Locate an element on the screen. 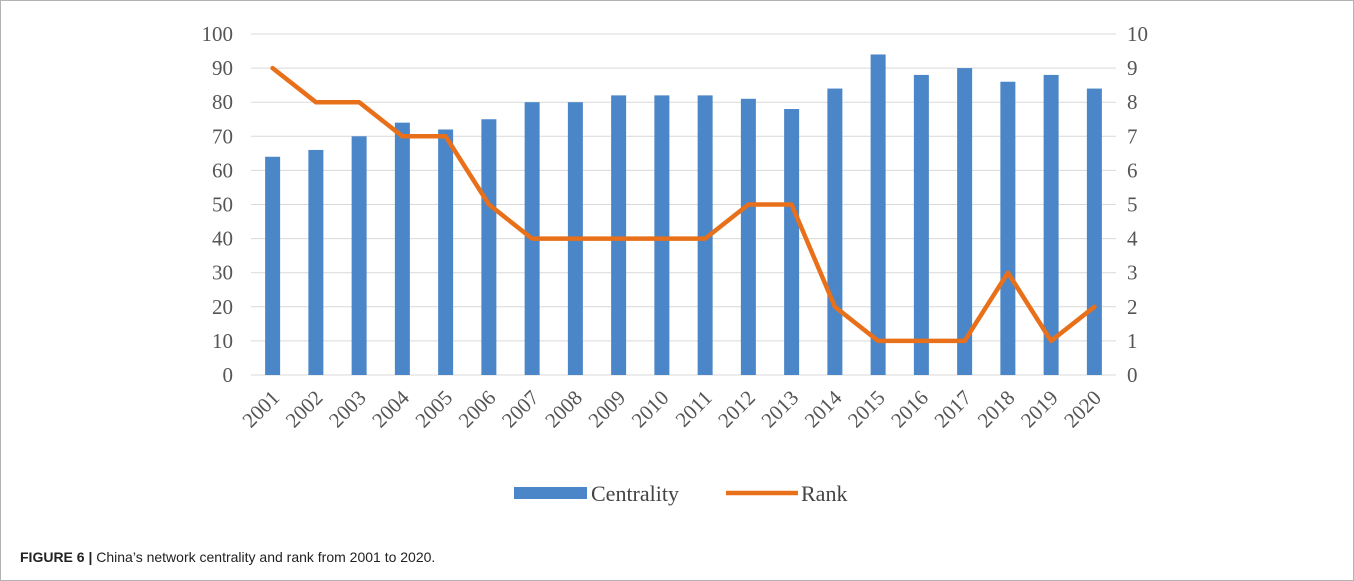  x-tick-label: 2001 is located at coordinates (260, 409).